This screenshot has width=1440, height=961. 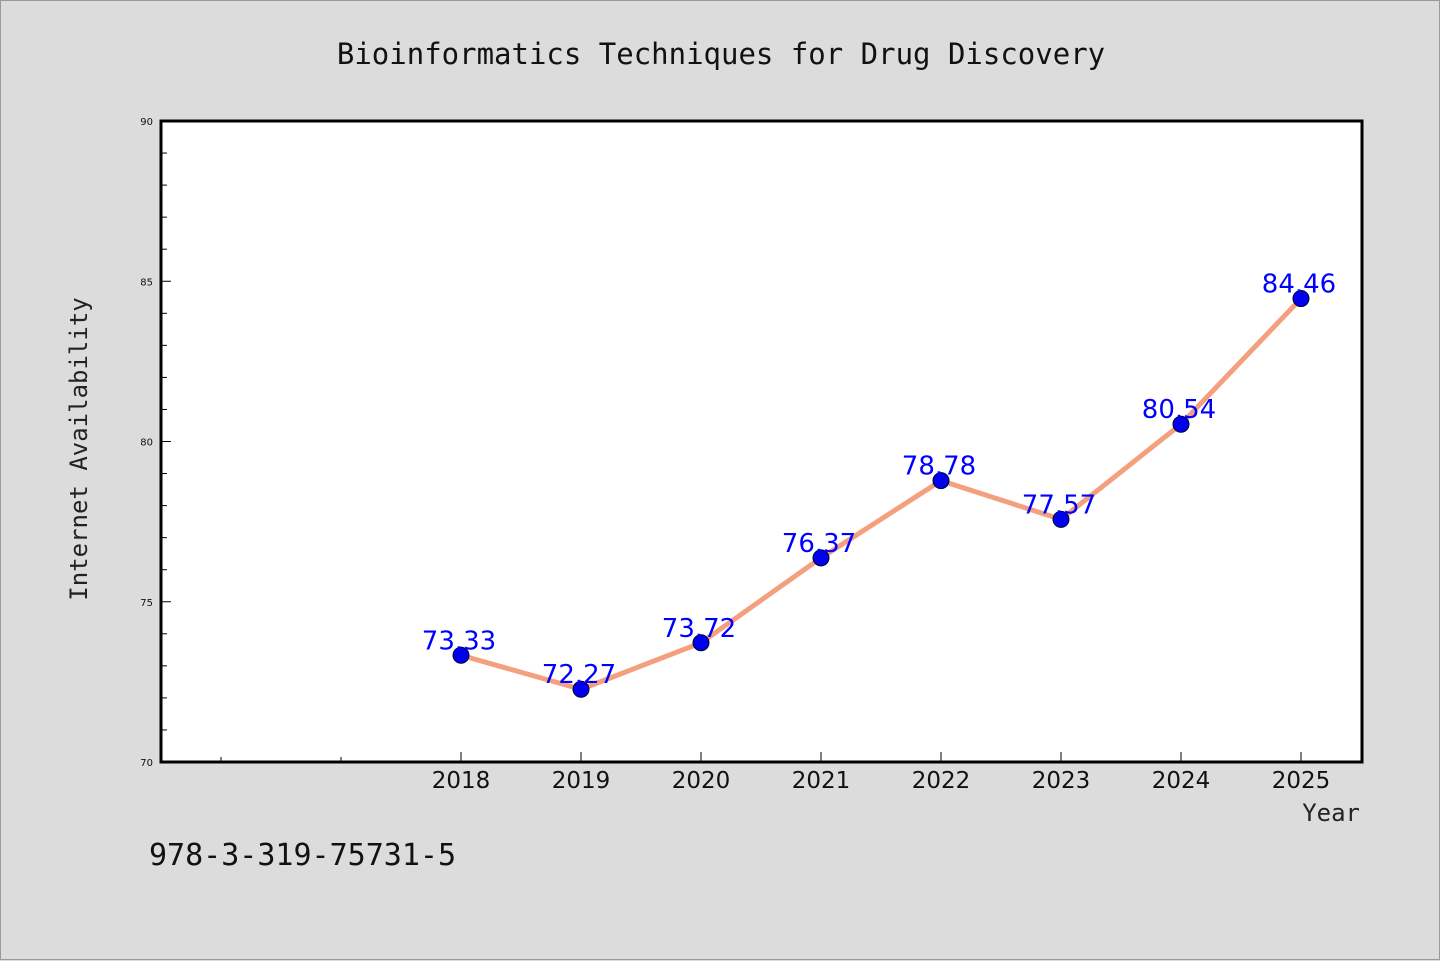 What do you see at coordinates (146, 603) in the screenshot?
I see `y-tick-label: 75` at bounding box center [146, 603].